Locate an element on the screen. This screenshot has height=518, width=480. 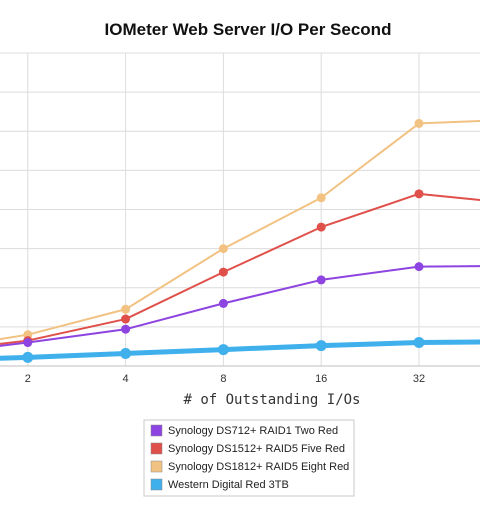
x-tick-label: 8 is located at coordinates (223, 379).